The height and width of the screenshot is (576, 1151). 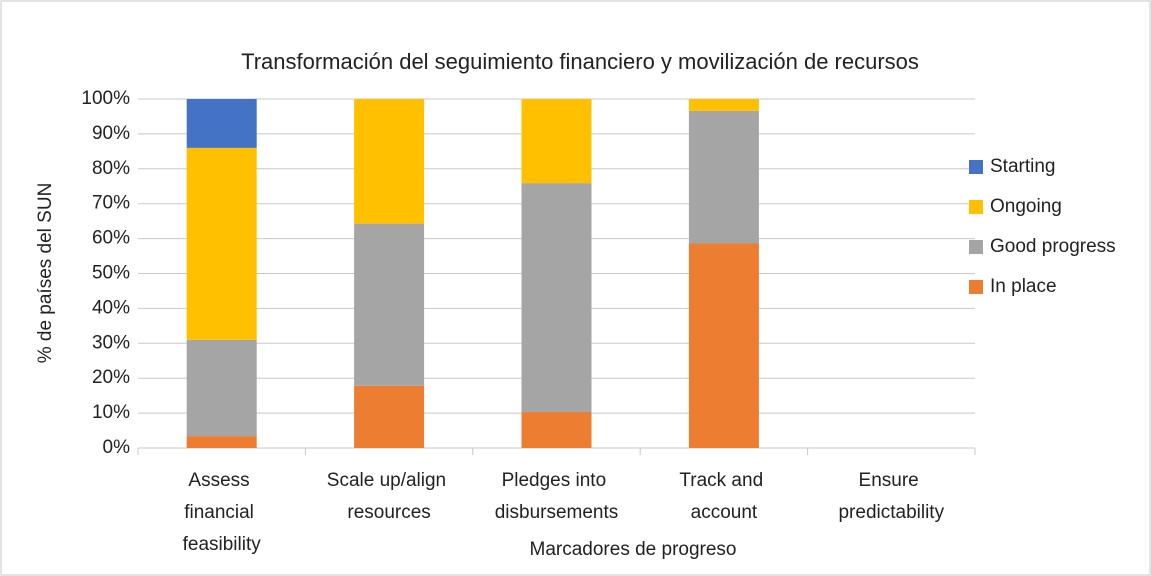 I want to click on y-tick-label: 80%, so click(x=111, y=168).